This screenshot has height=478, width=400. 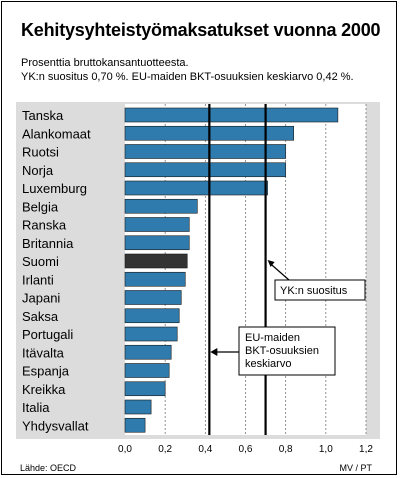 What do you see at coordinates (40, 316) in the screenshot?
I see `category-label: Saksa` at bounding box center [40, 316].